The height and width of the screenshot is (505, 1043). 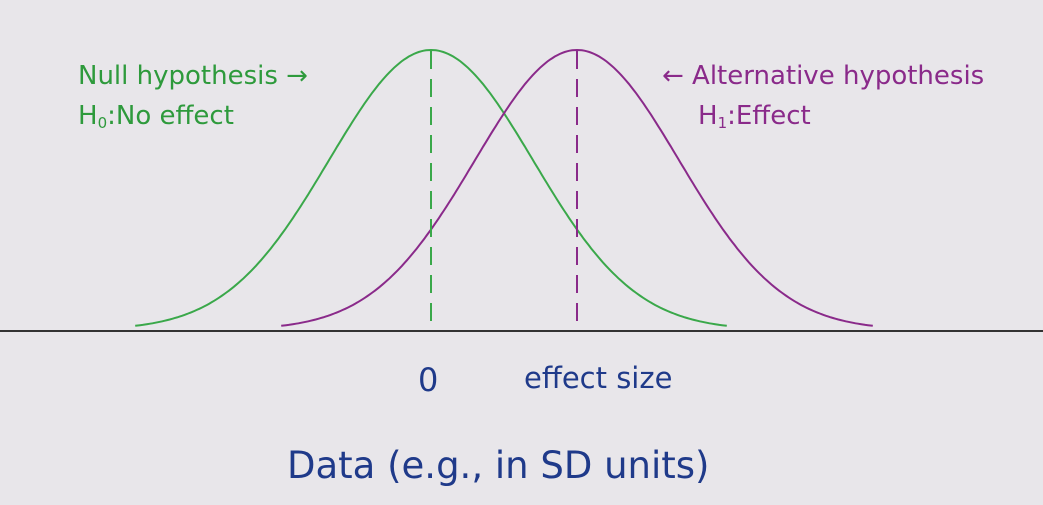 What do you see at coordinates (769, 116) in the screenshot?
I see `h1-text: :Effect` at bounding box center [769, 116].